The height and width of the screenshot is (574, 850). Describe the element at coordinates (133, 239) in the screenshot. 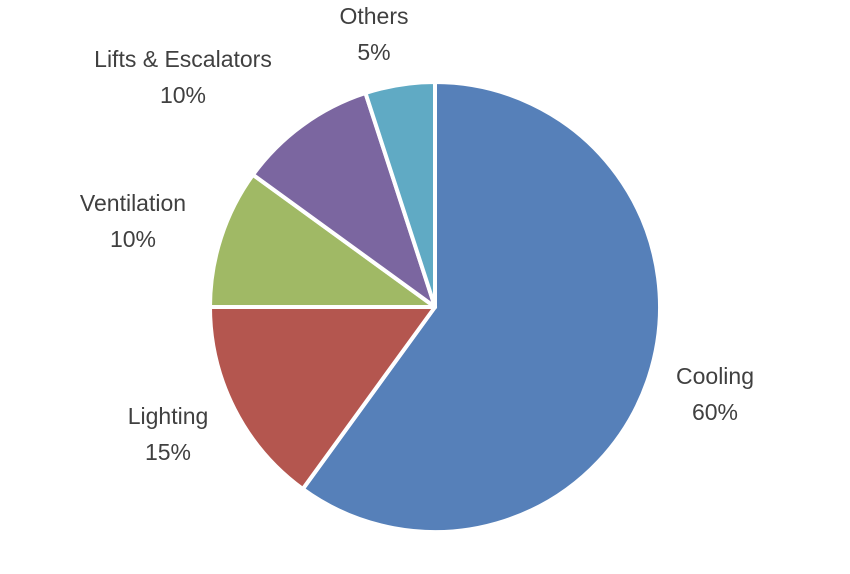

I see `slice-value-ventilation: 10%` at that location.